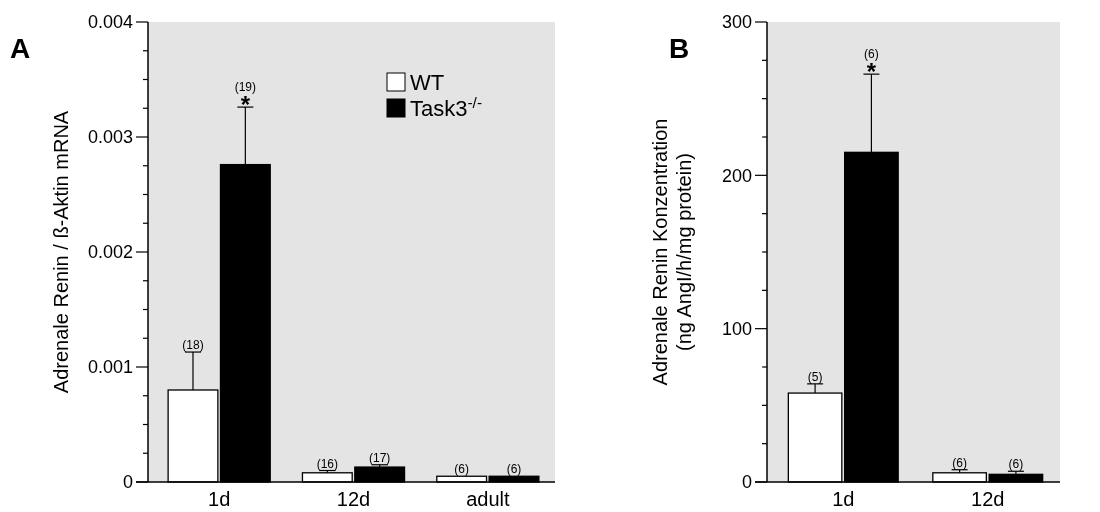 The image size is (1100, 512). What do you see at coordinates (736, 175) in the screenshot?
I see `y-tick-label: 200` at bounding box center [736, 175].